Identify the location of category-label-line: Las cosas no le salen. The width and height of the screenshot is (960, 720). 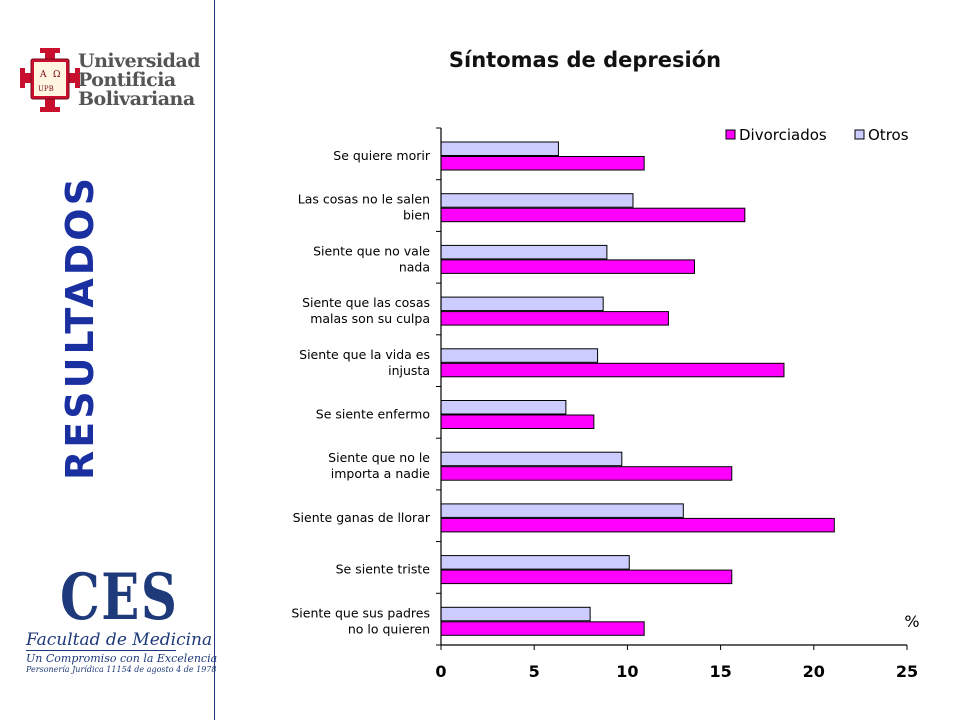
(364, 199).